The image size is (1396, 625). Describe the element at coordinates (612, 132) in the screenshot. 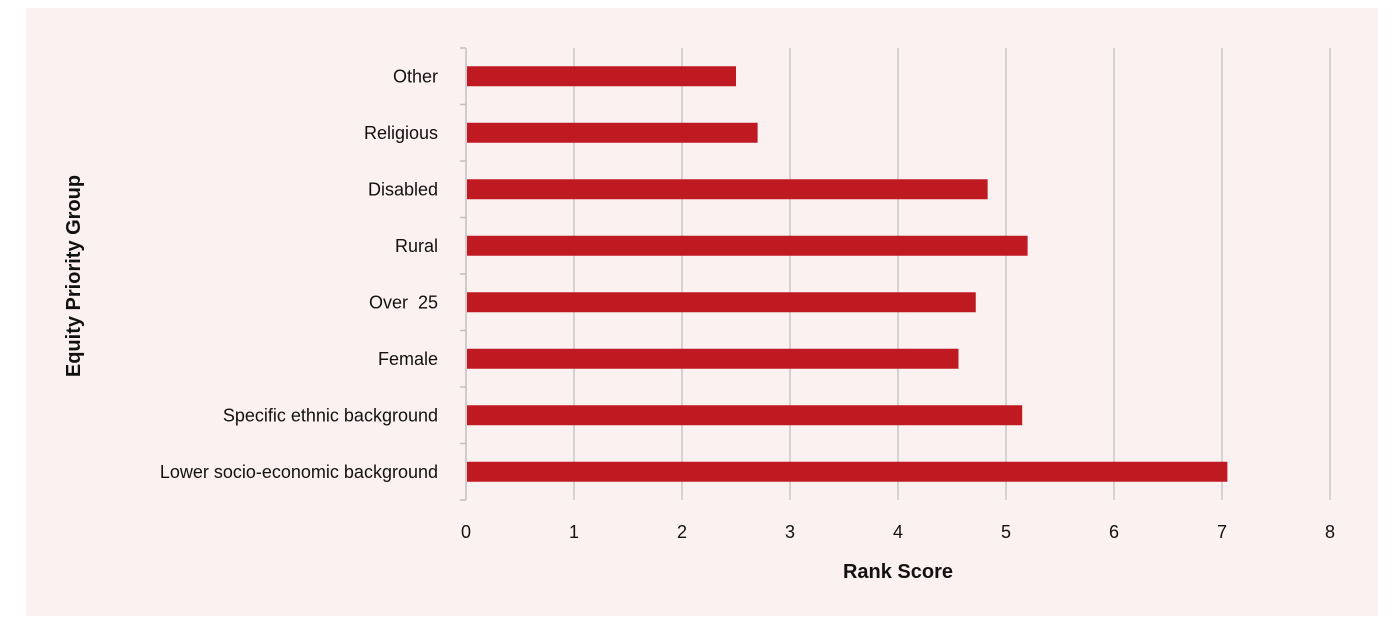

I see `bar-religious` at that location.